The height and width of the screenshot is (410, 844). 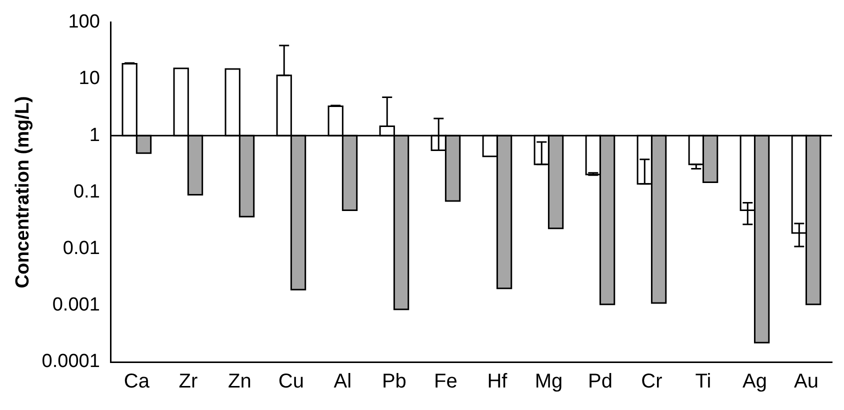 I want to click on x-tick-label: Cu, so click(x=291, y=381).